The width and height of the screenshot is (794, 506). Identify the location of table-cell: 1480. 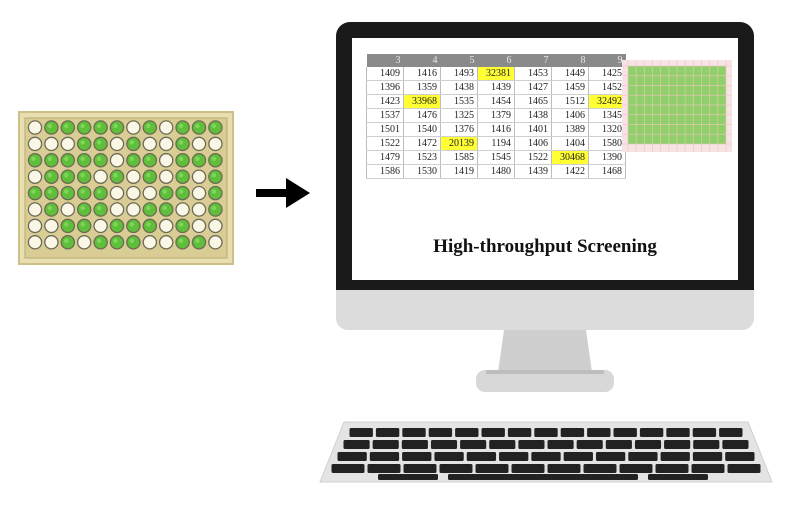
(496, 171).